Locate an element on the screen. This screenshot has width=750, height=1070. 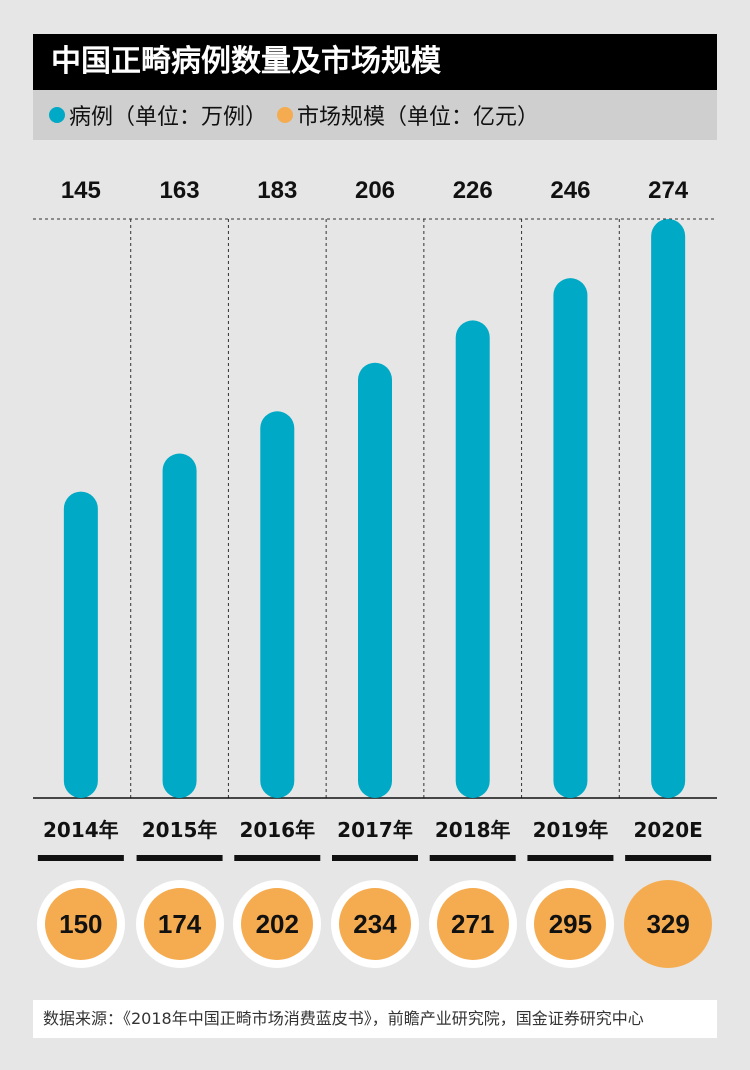
value-label-cases: 145 is located at coordinates (81, 190).